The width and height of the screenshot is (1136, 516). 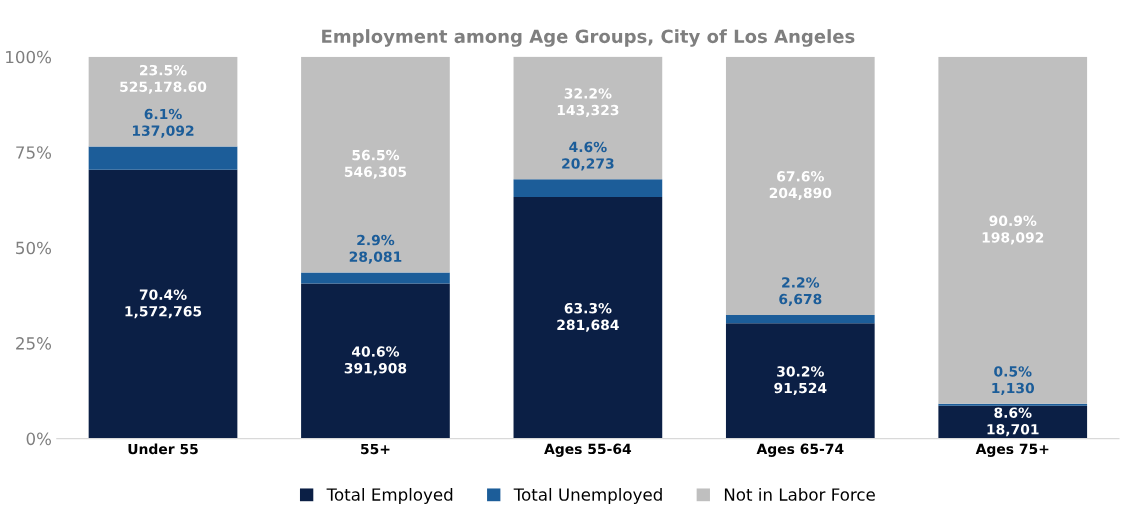 I want to click on y-tick-label: 50%, so click(x=34, y=248).